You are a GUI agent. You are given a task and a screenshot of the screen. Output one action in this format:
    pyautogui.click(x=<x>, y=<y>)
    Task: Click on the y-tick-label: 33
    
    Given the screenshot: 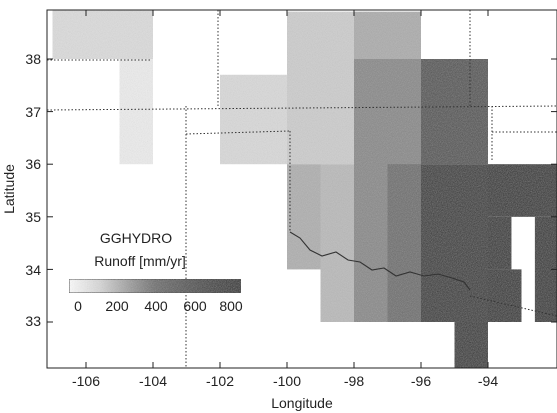 What is the action you would take?
    pyautogui.click(x=33, y=321)
    